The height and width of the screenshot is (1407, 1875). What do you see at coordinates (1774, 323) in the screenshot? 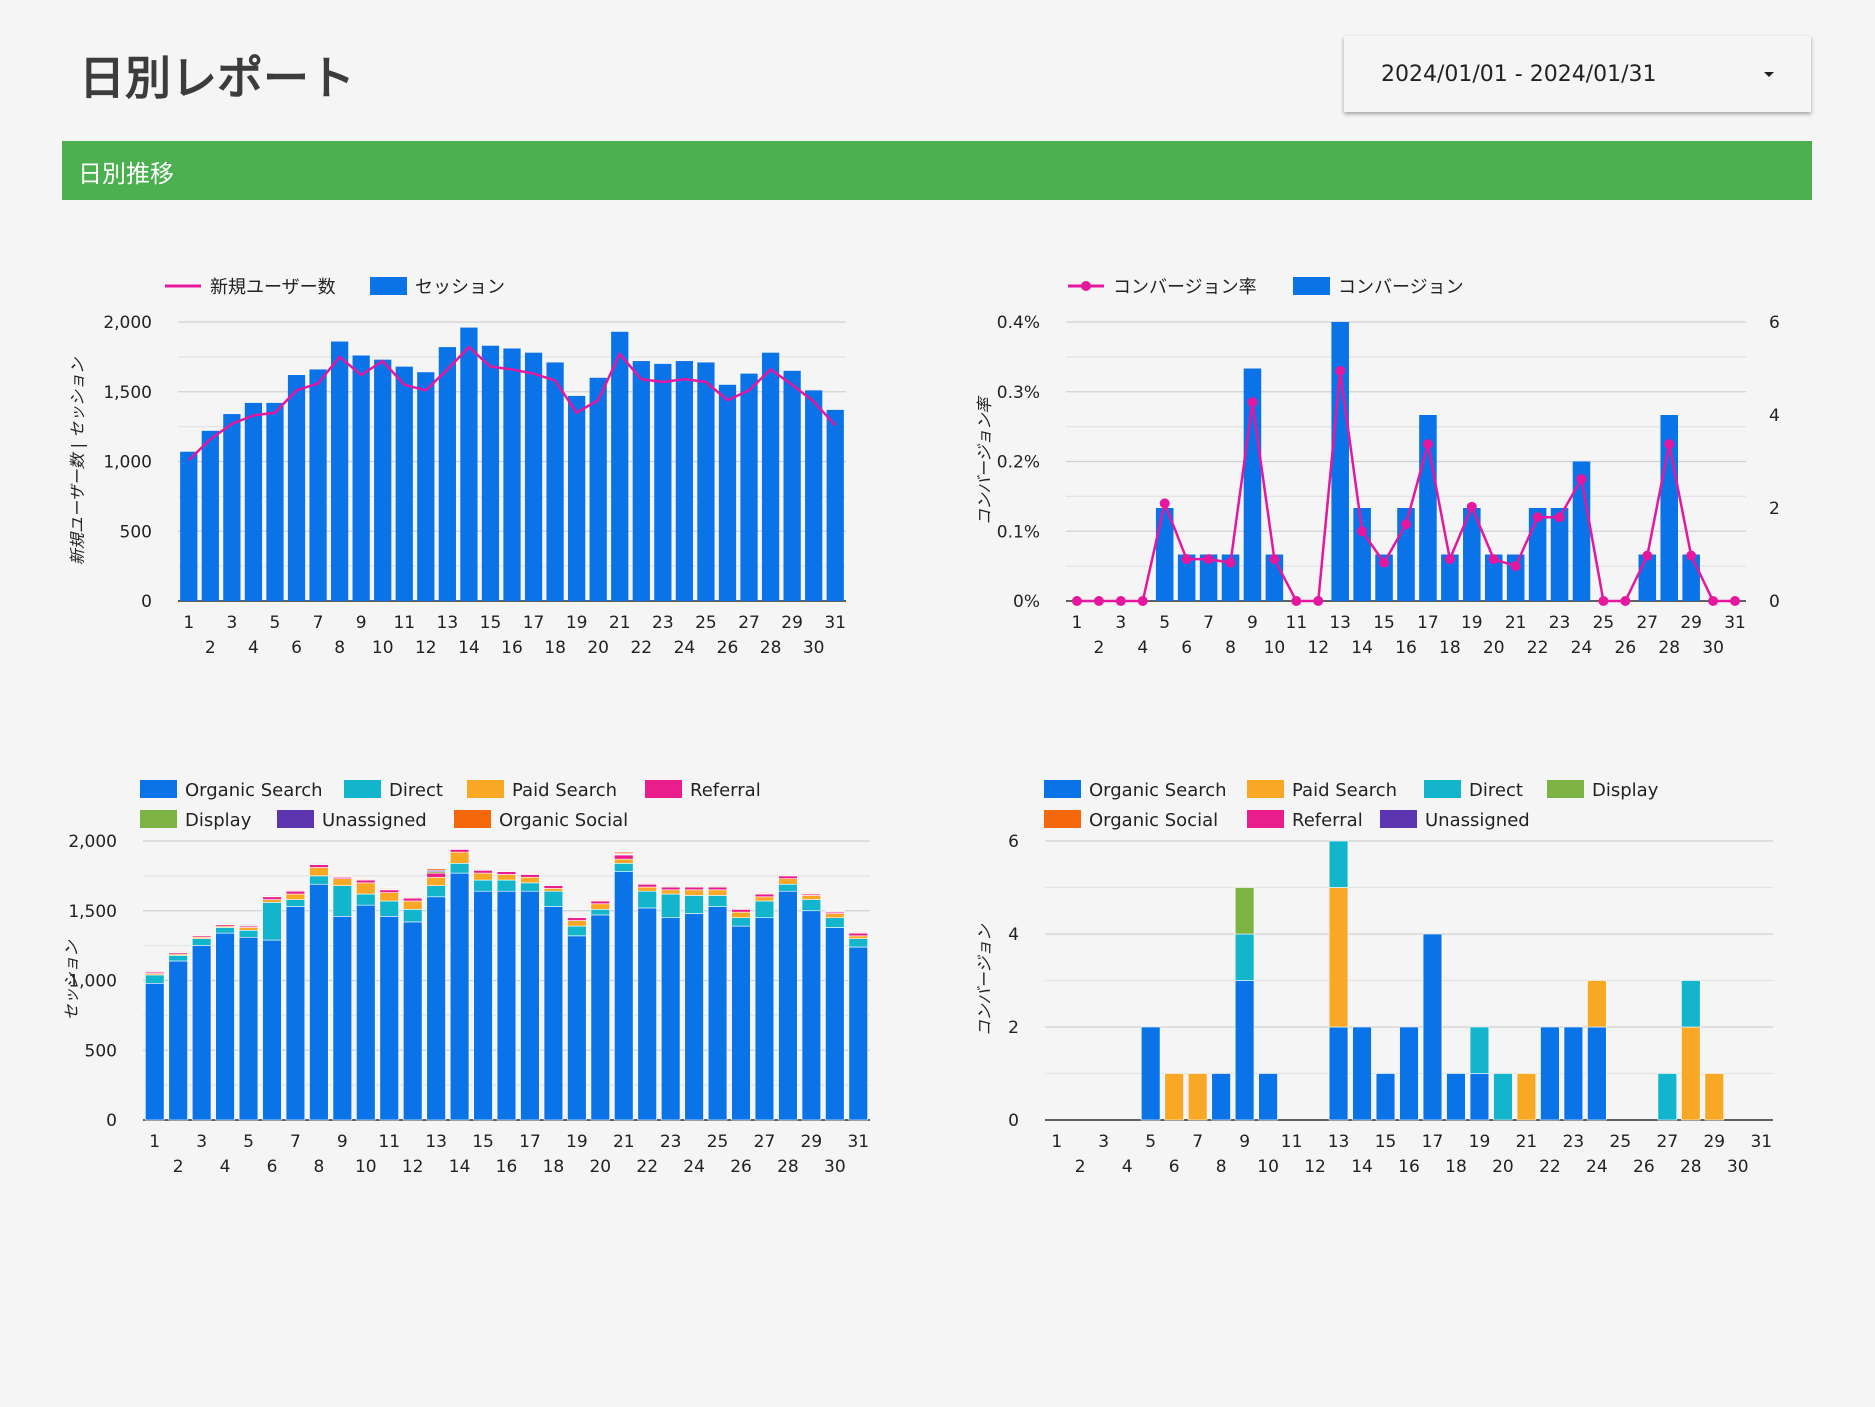
I see `y2-tick-label: 6` at bounding box center [1774, 323].